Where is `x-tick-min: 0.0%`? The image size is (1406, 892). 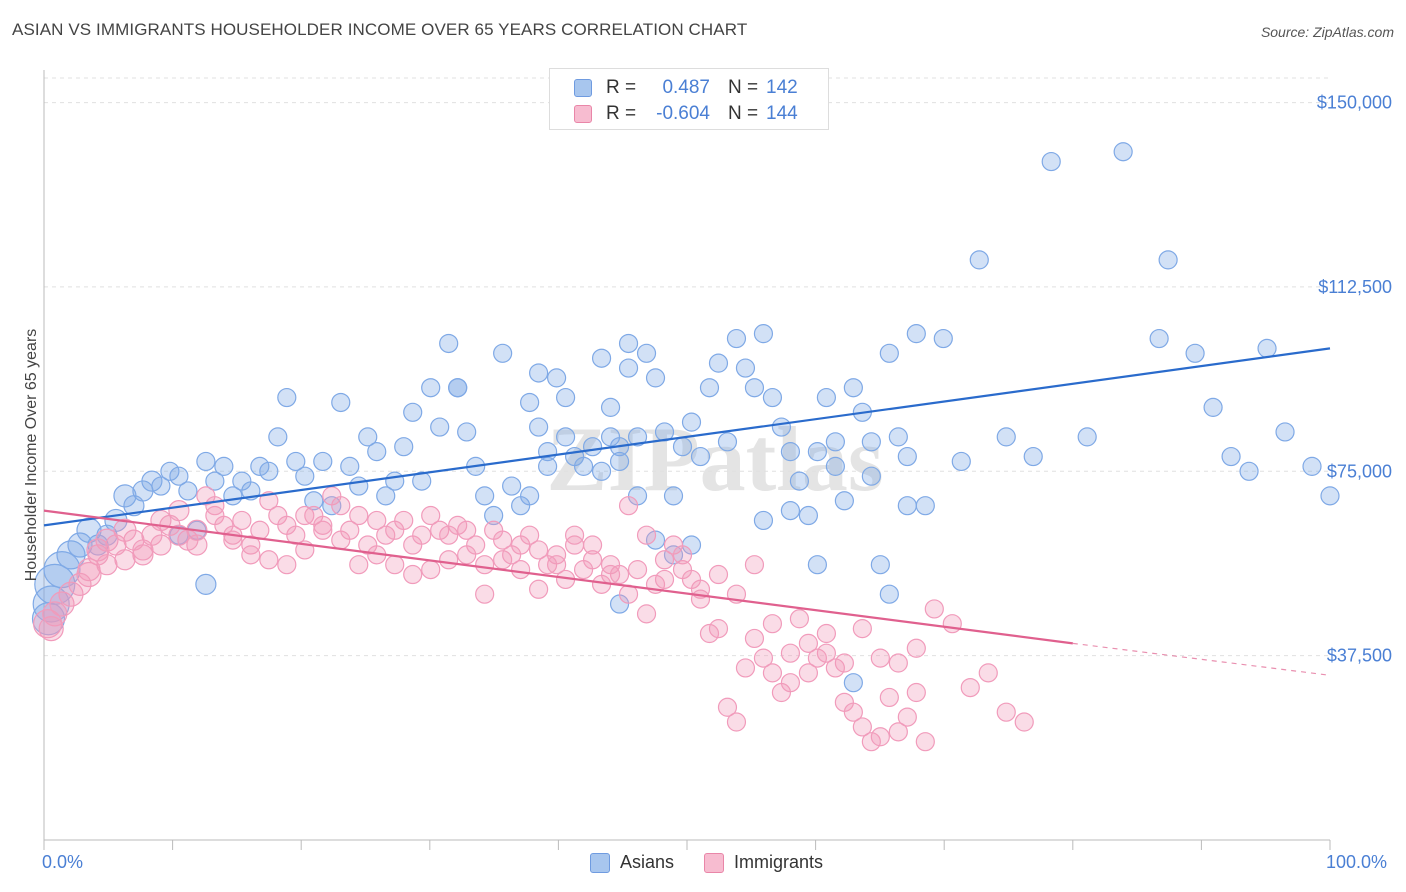
x-tick-min: 0.0% is located at coordinates (63, 862).